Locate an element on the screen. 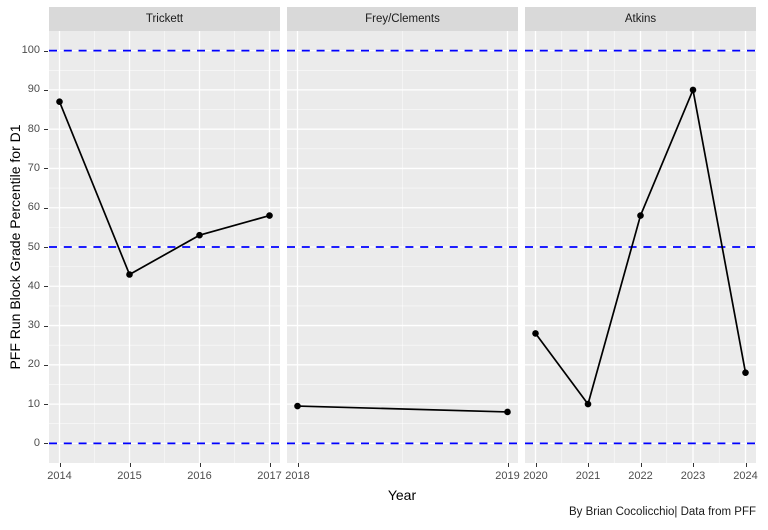 The image size is (768, 530). x-tick-label: 2020 is located at coordinates (535, 476).